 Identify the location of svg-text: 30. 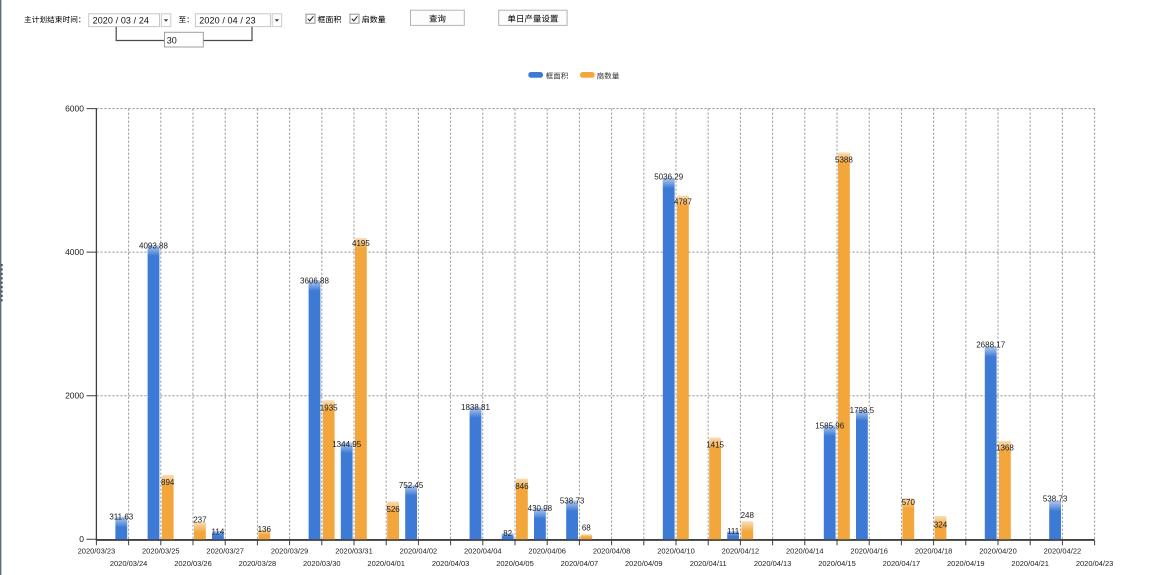
(172, 40).